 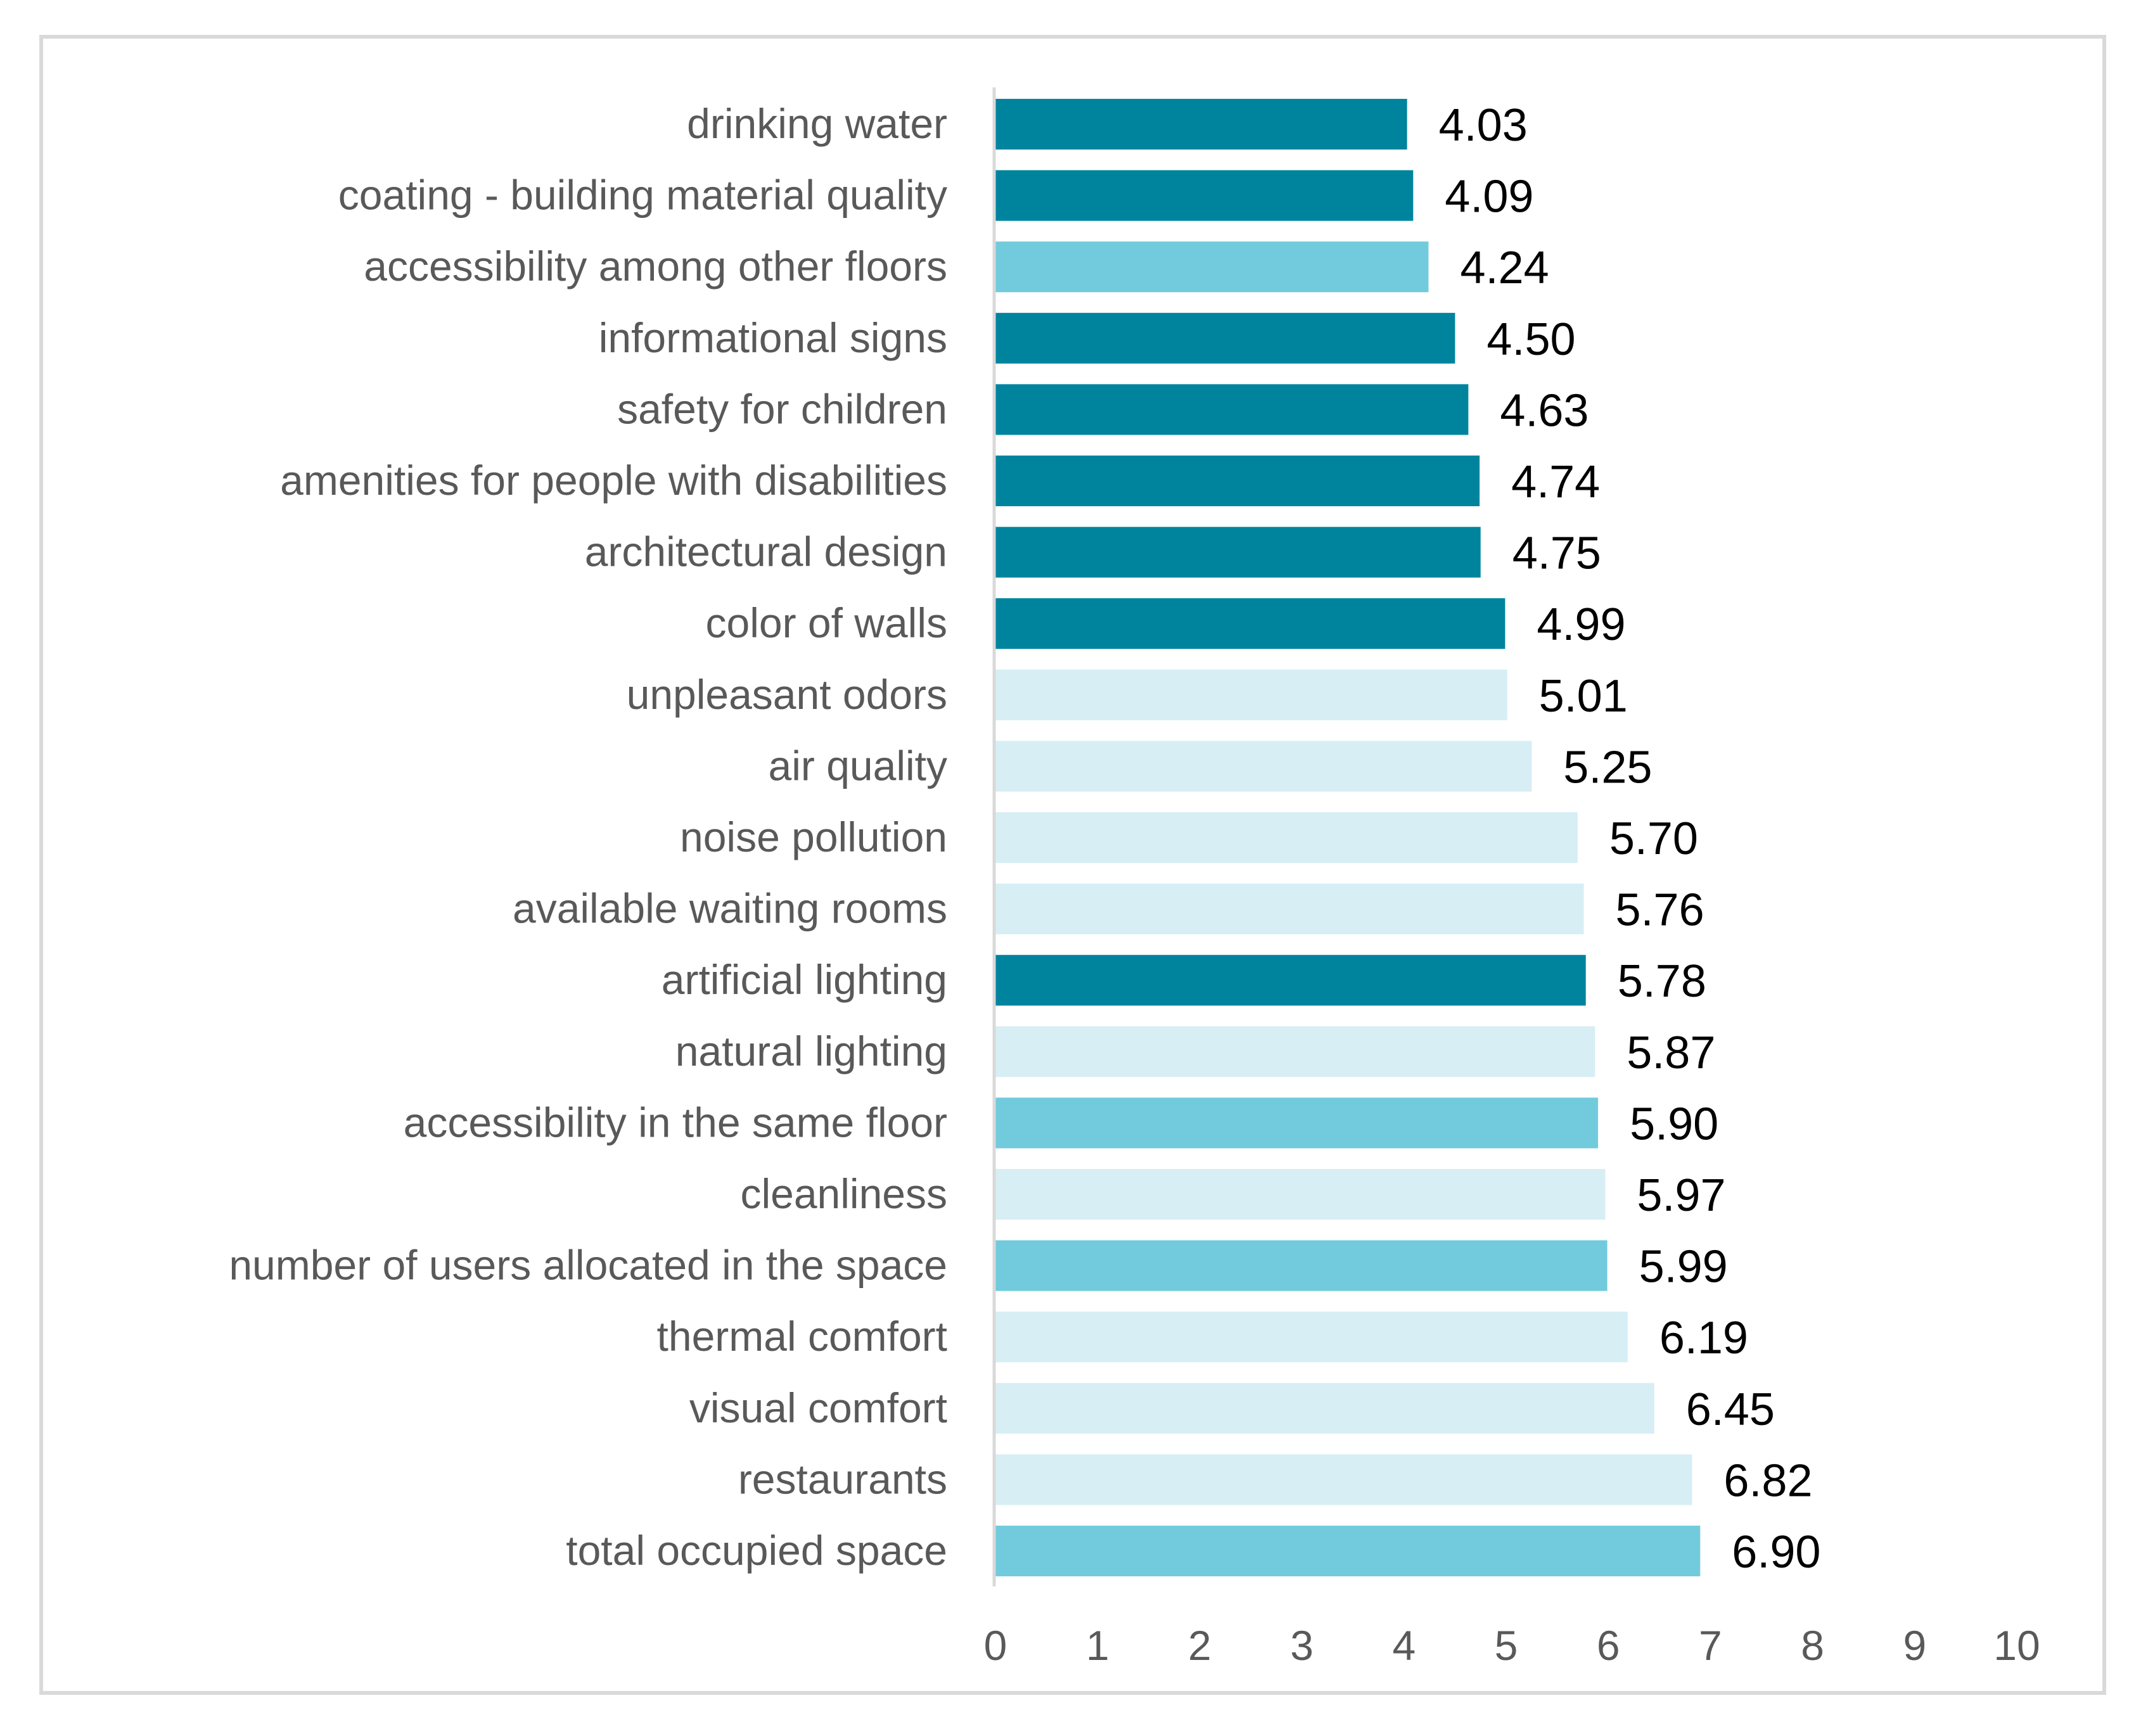 What do you see at coordinates (1556, 482) in the screenshot?
I see `value-label-5: 4.74` at bounding box center [1556, 482].